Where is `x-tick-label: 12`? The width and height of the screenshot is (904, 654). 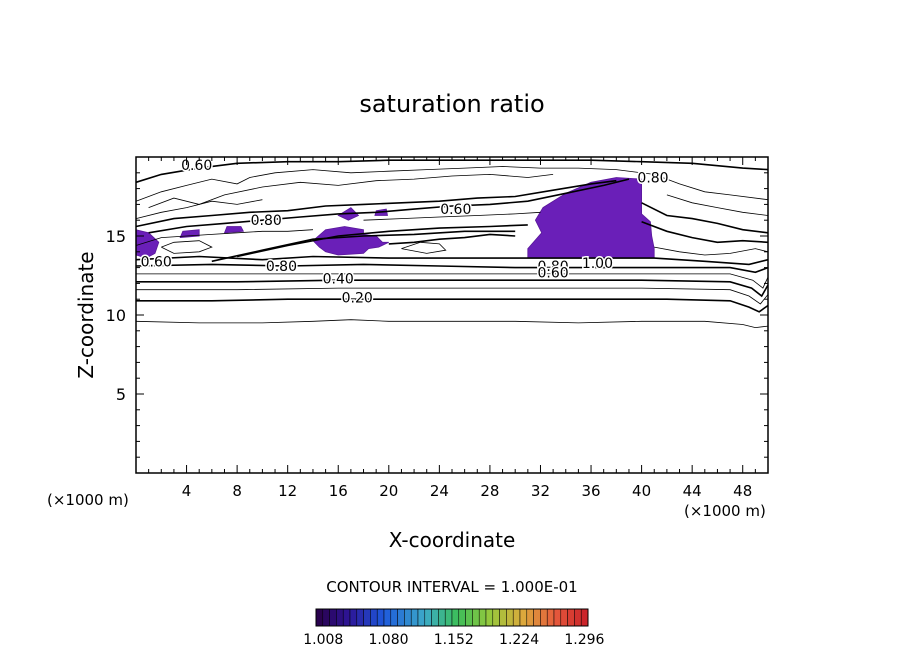 x-tick-label: 12 is located at coordinates (287, 491).